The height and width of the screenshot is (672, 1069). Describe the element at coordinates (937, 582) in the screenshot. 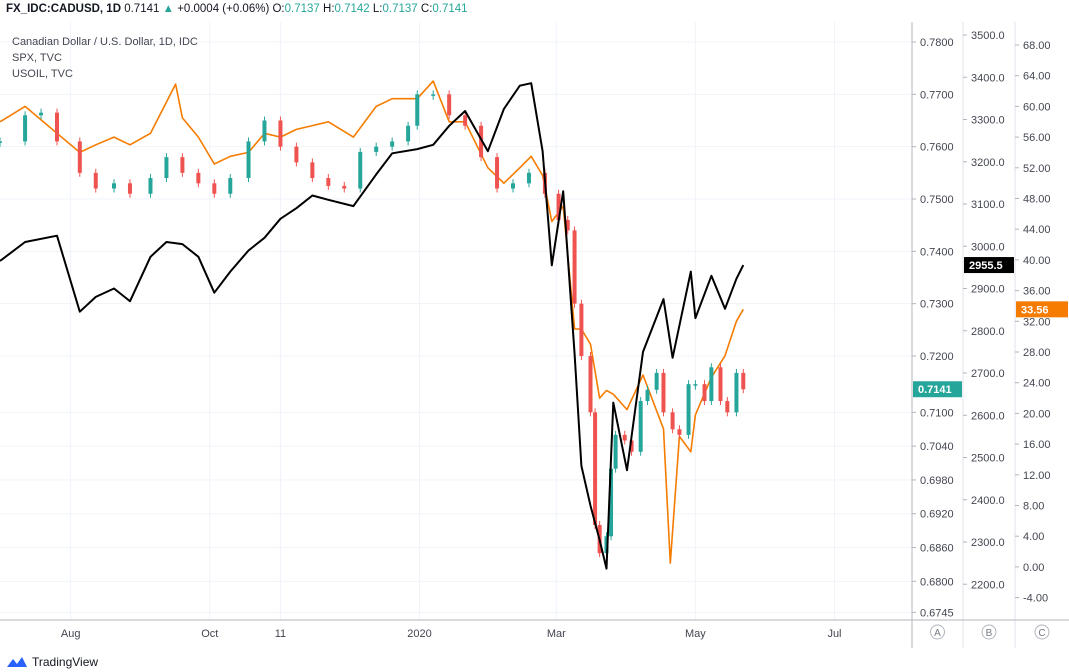

I see `y-tick-label: 0.6800` at that location.